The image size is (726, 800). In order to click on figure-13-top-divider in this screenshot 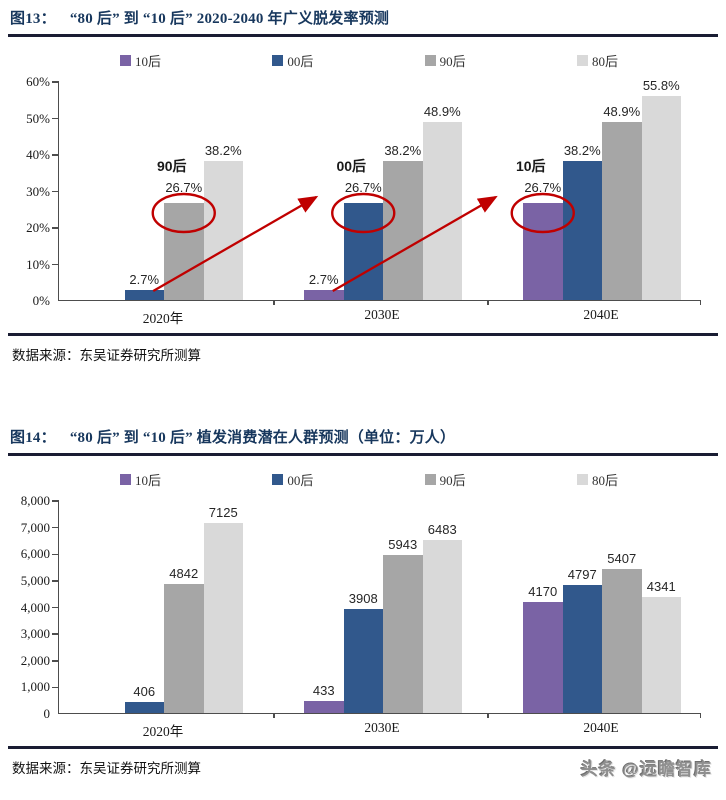, I will do `click(363, 35)`.